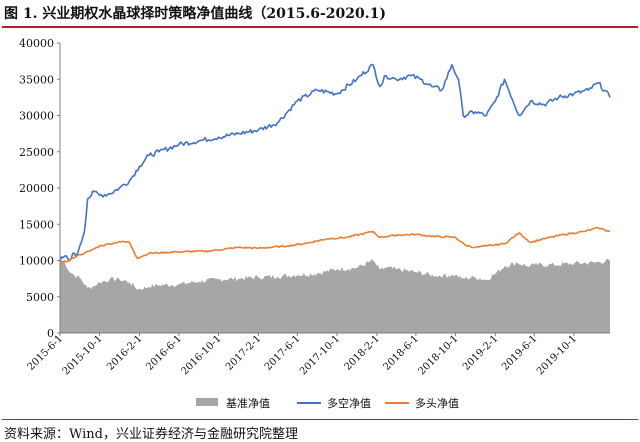 Image resolution: width=640 pixels, height=442 pixels. What do you see at coordinates (50, 333) in the screenshot?
I see `y-tick-label: 0` at bounding box center [50, 333].